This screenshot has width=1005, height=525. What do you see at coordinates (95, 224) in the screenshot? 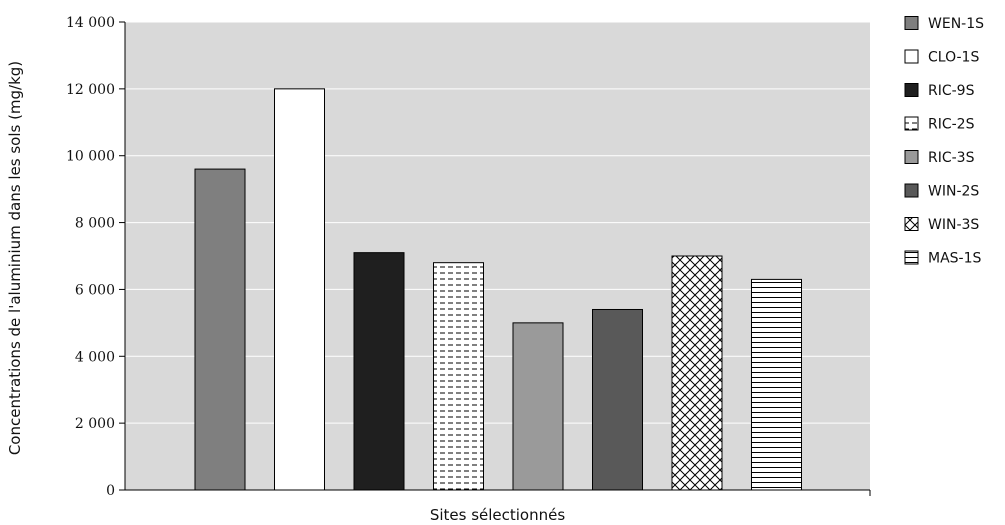
I see `y-tick-label: 8 000` at bounding box center [95, 224].